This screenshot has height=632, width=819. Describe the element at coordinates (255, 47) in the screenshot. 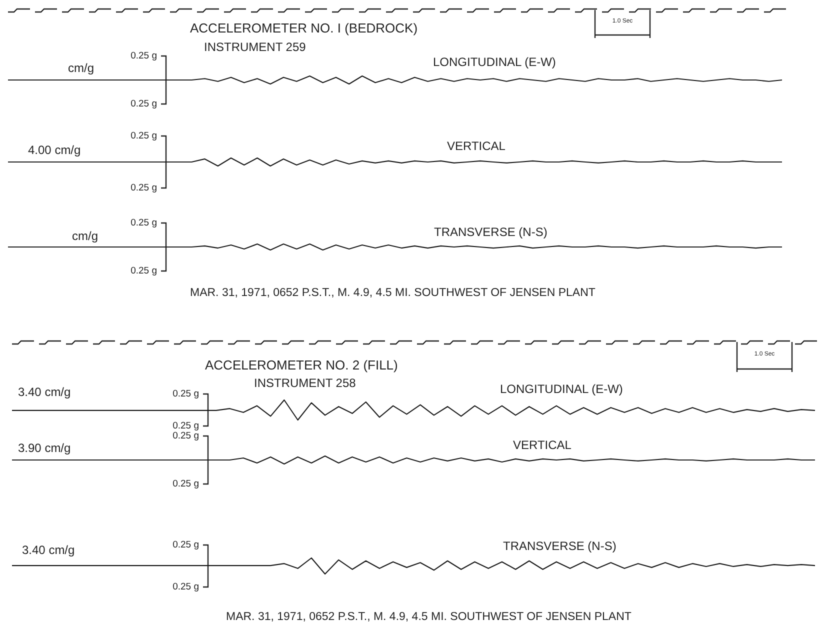

I see `chart-subtitle: INSTRUMENT 259` at that location.